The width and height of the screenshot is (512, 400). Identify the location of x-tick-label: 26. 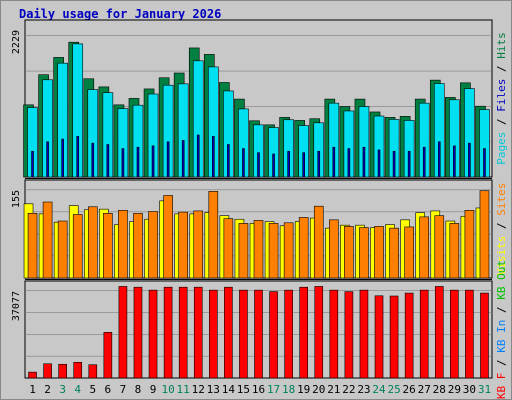
(409, 389).